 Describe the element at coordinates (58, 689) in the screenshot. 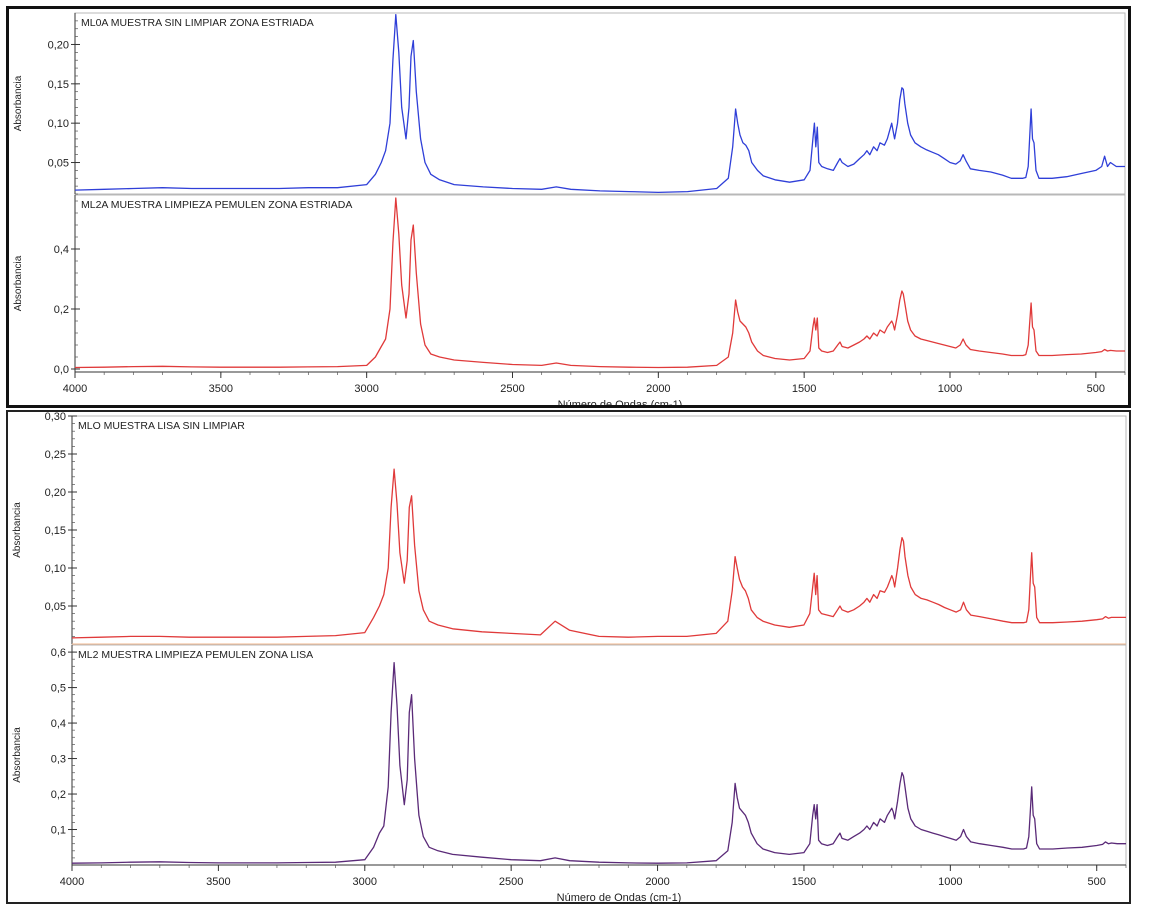

I see `y-tick-label: 0,5` at that location.